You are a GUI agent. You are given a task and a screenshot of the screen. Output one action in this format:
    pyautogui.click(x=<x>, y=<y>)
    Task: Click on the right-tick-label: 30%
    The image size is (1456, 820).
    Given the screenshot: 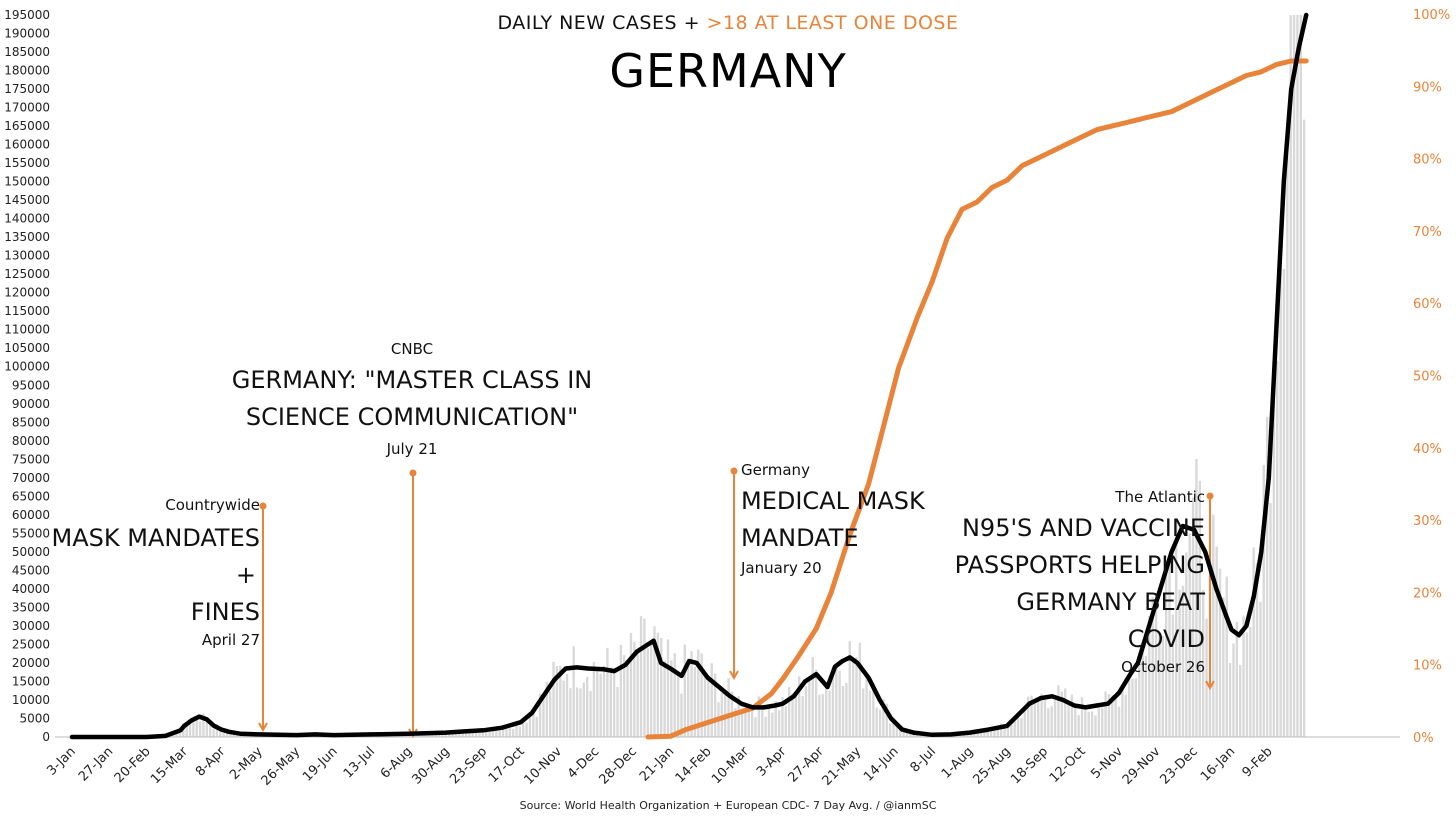 What is the action you would take?
    pyautogui.click(x=1427, y=521)
    